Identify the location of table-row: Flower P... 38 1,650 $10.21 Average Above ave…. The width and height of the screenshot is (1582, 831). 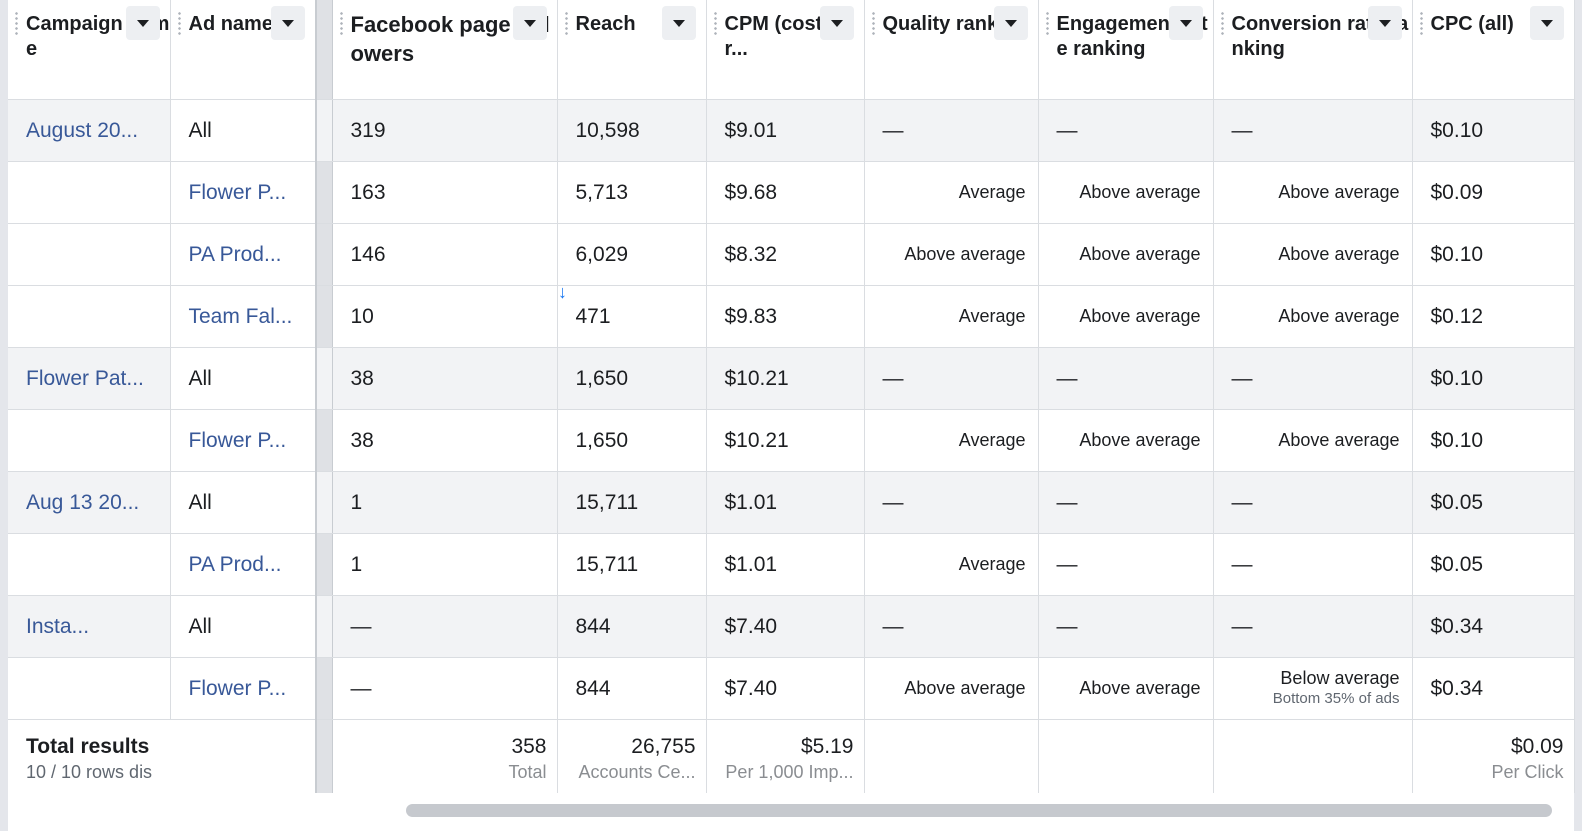
(791, 440).